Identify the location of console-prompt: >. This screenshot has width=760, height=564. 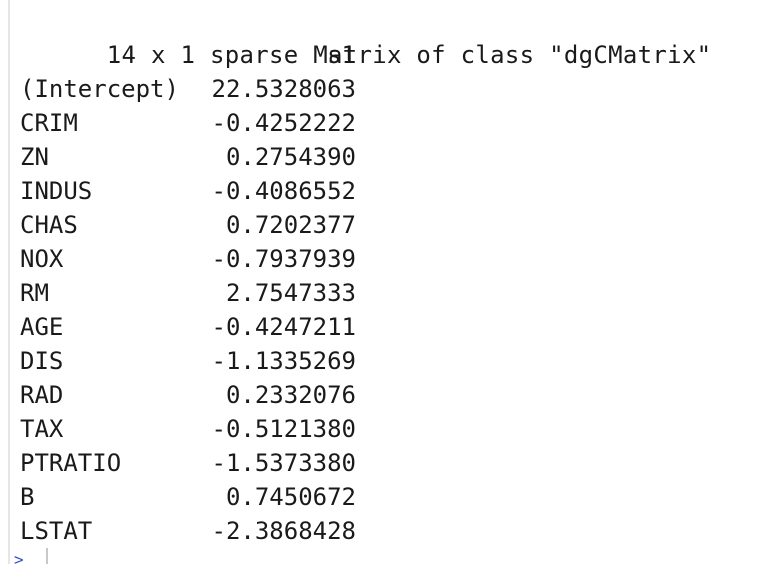
(19, 557).